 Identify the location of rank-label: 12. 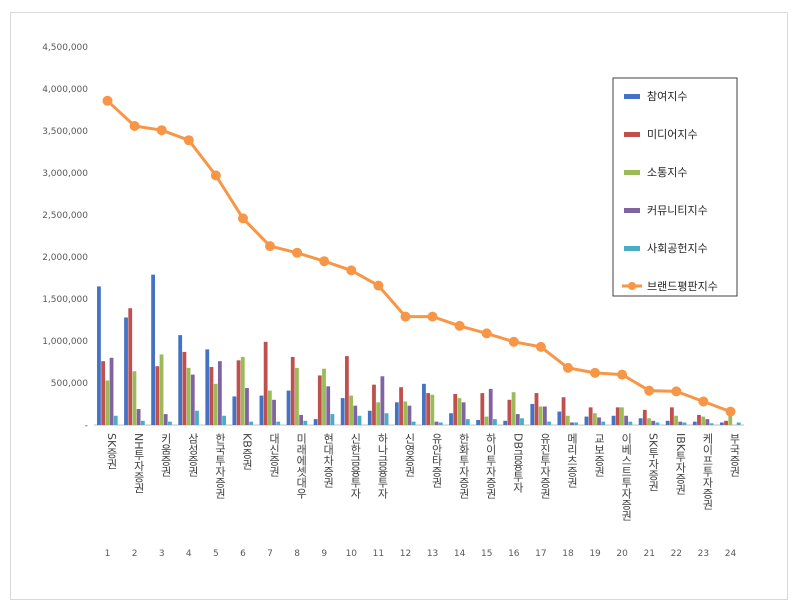
(405, 554).